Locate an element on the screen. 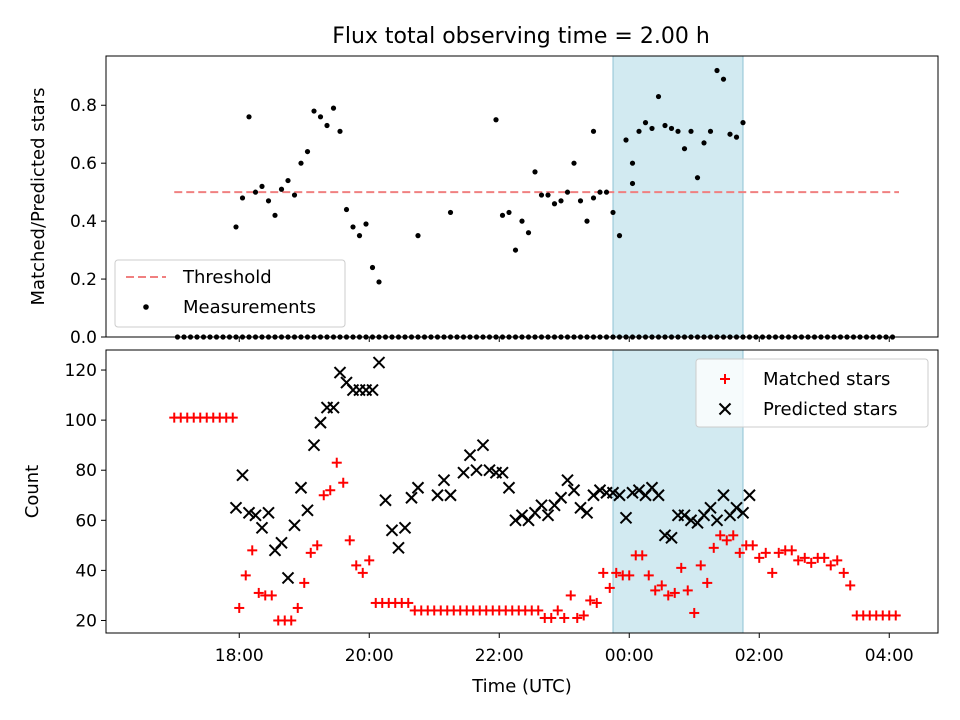 The height and width of the screenshot is (720, 960). legend-predicted-swatch is located at coordinates (725, 409).